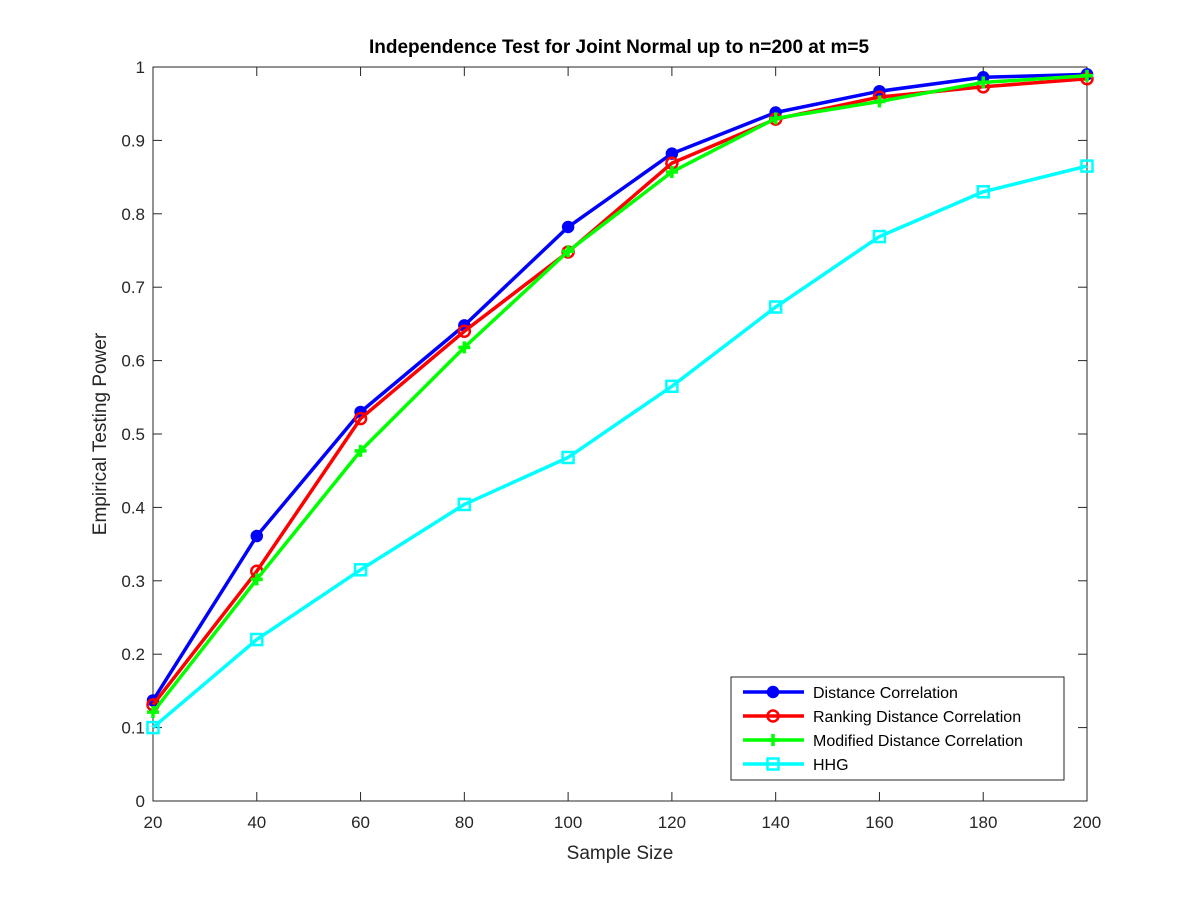 The height and width of the screenshot is (900, 1200). What do you see at coordinates (918, 741) in the screenshot?
I see `legend-label: Modified Distance Correlation` at bounding box center [918, 741].